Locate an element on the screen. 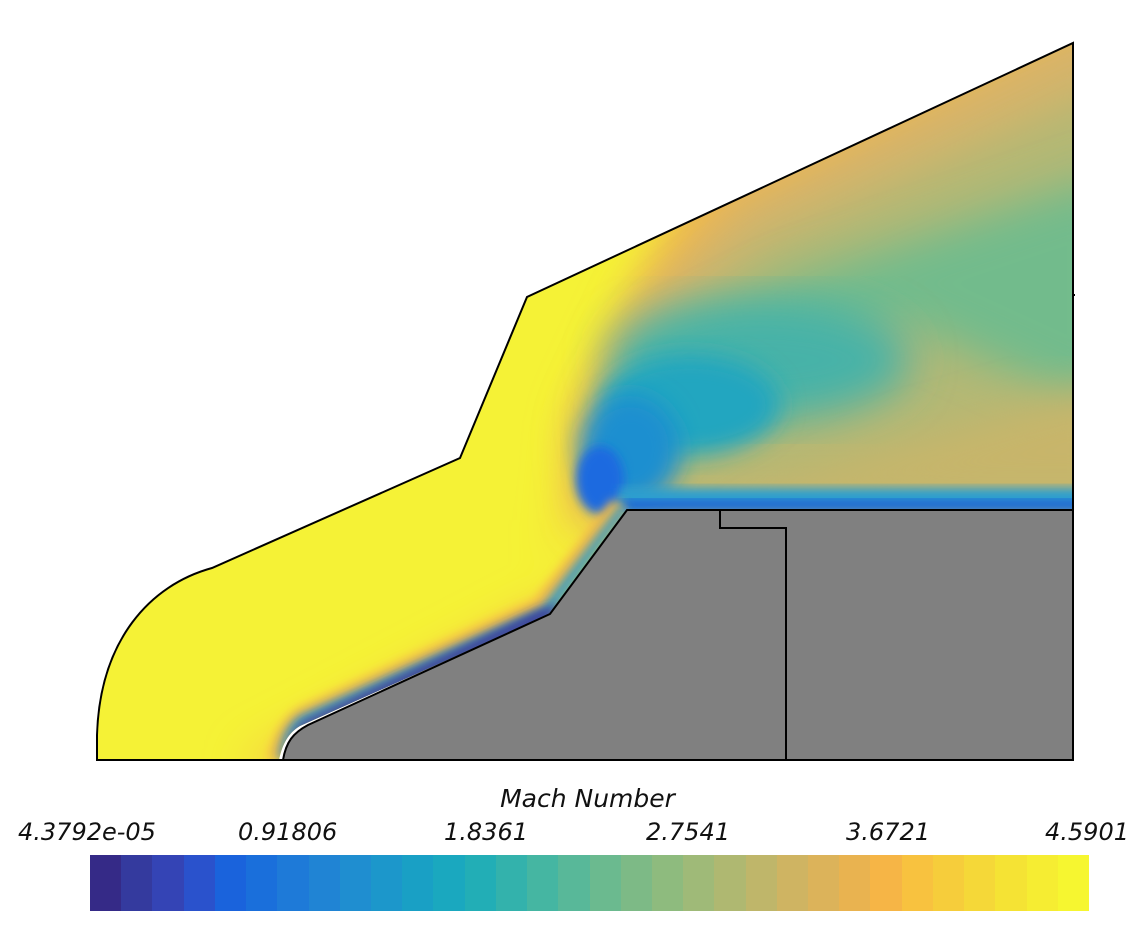 The image size is (1148, 930). colorbar-title: Mach Number is located at coordinates (587, 798).